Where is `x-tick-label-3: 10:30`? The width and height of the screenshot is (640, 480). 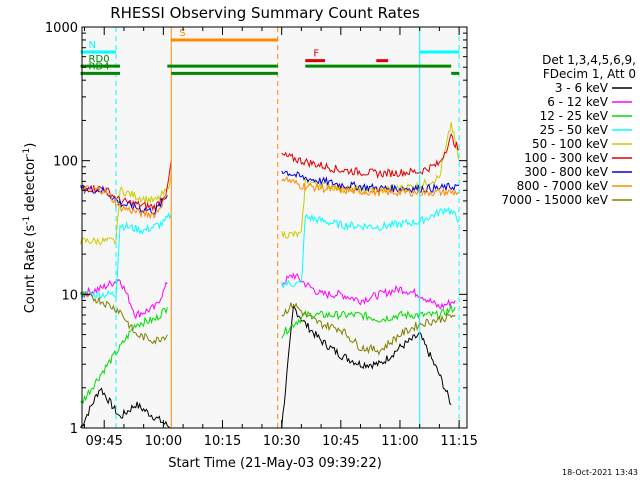 x-tick-label-3: 10:30 is located at coordinates (281, 441).